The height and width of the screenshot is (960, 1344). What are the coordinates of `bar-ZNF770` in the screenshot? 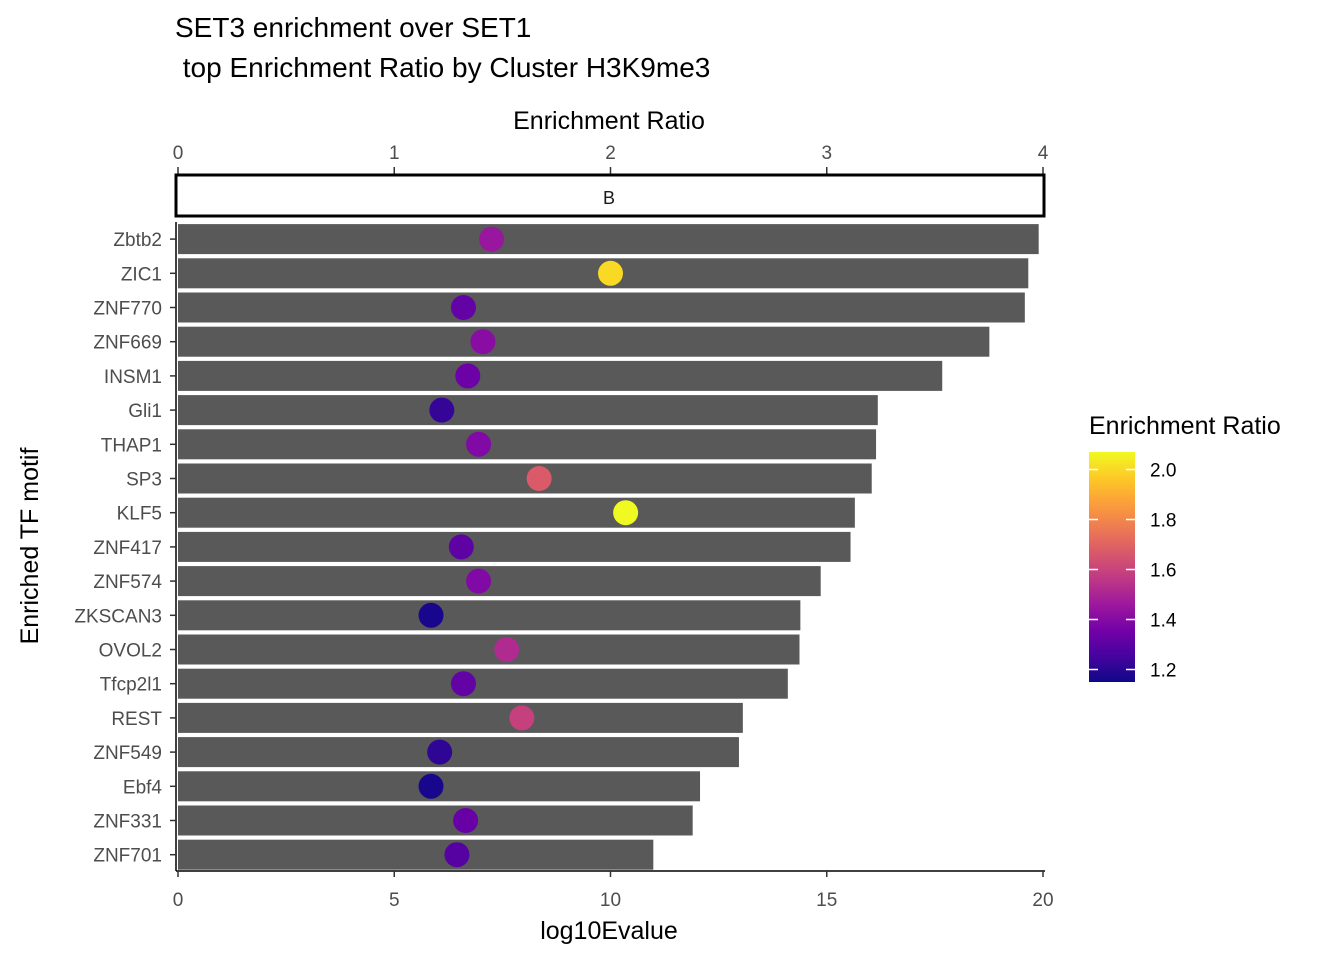 It's located at (601, 307).